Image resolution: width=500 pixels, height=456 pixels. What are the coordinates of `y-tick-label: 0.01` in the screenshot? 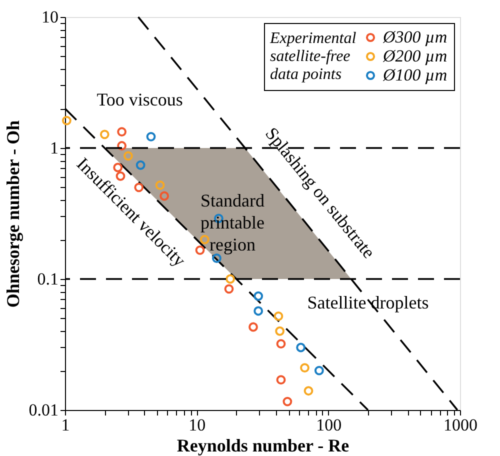 It's located at (43, 410).